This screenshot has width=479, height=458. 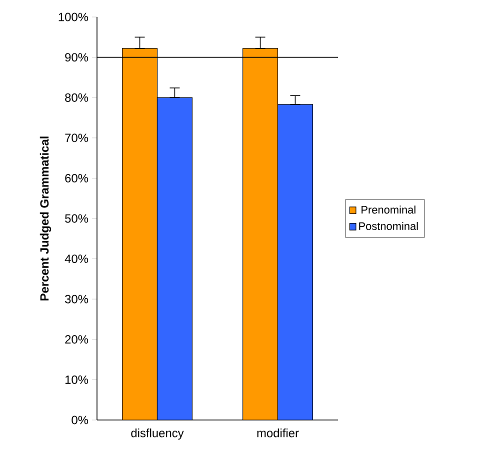 What do you see at coordinates (389, 210) in the screenshot?
I see `legend-label: Prenominal` at bounding box center [389, 210].